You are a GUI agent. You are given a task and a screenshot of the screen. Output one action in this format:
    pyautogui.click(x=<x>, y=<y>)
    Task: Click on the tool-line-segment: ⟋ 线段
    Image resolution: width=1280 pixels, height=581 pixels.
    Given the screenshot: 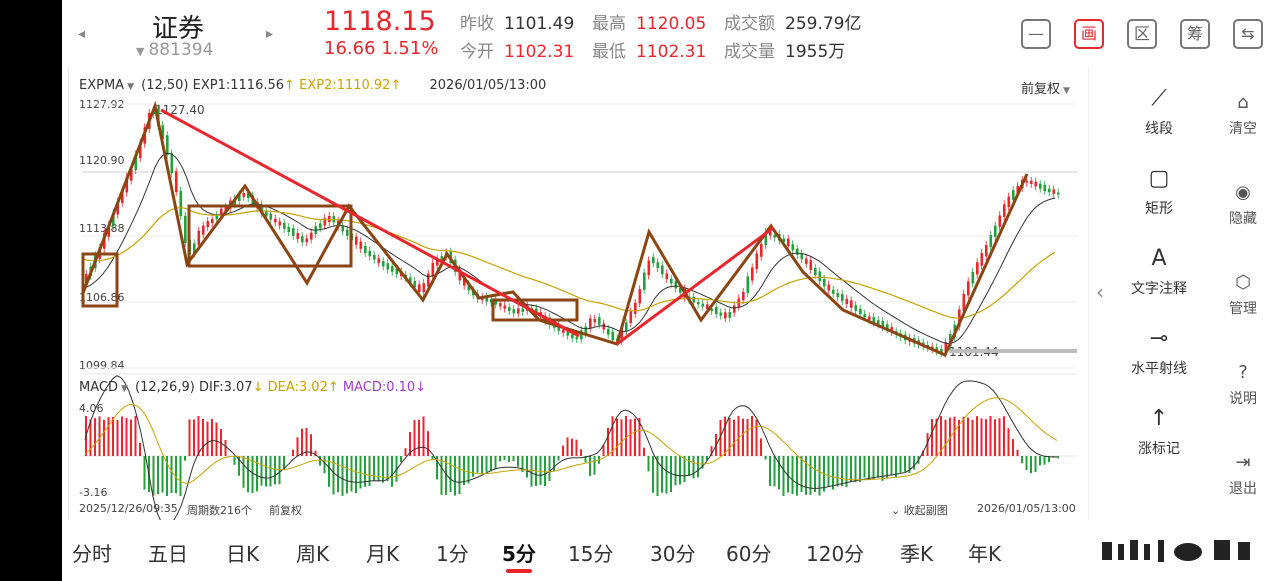 What is the action you would take?
    pyautogui.click(x=1159, y=111)
    